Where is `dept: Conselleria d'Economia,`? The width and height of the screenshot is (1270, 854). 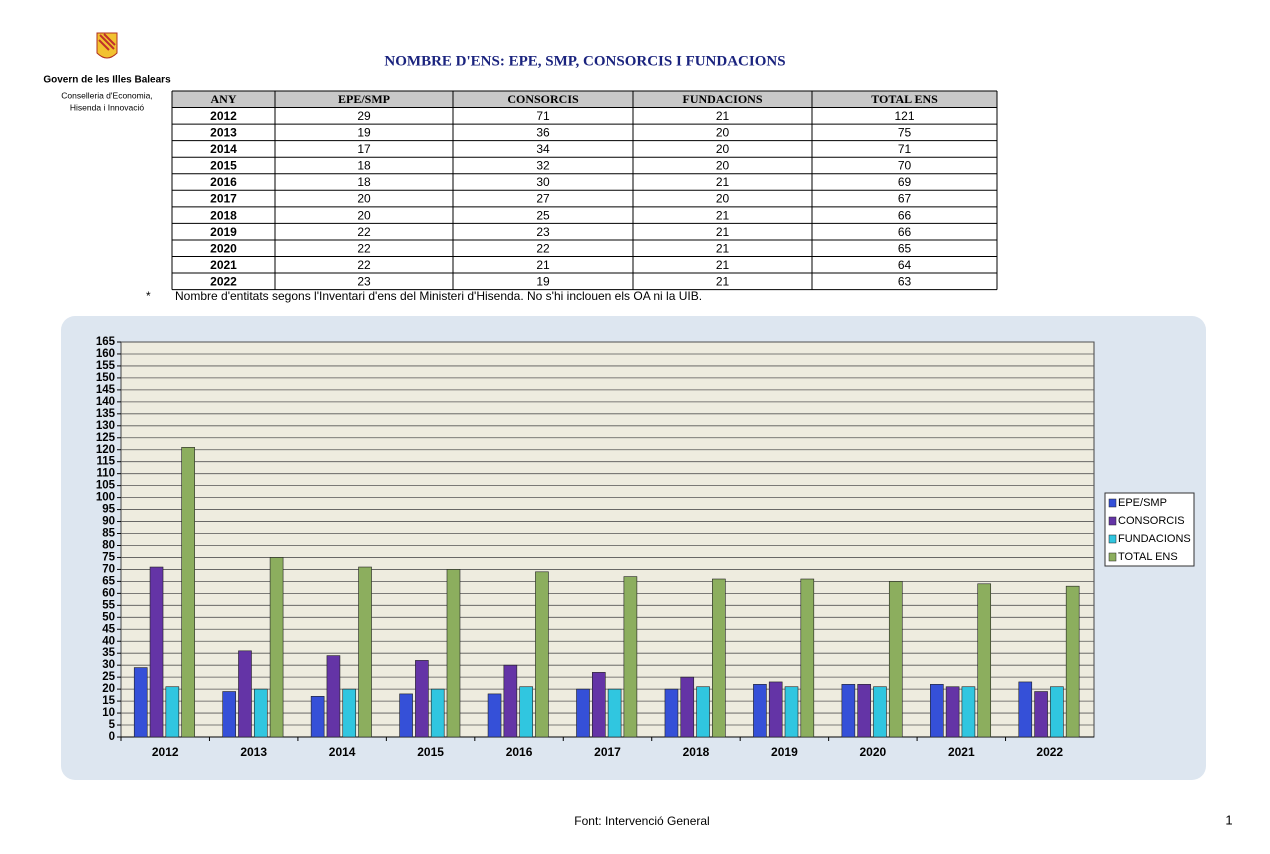 dept: Conselleria d'Economia, is located at coordinates (106, 95).